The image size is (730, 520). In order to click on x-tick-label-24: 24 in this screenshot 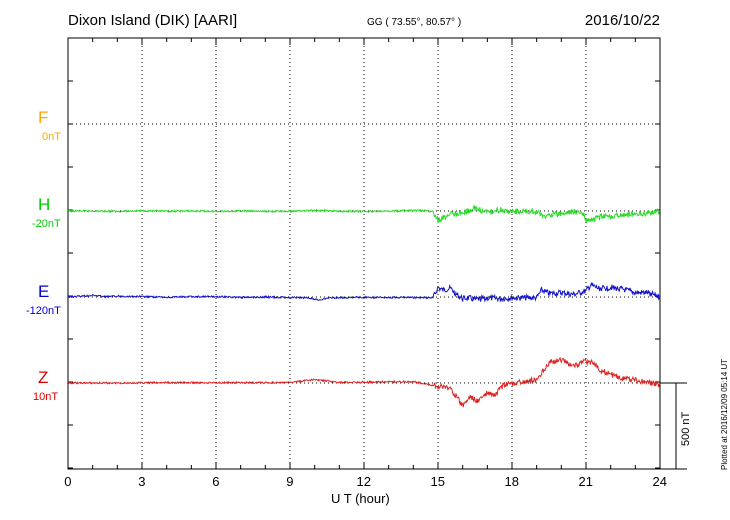, I will do `click(659, 481)`.